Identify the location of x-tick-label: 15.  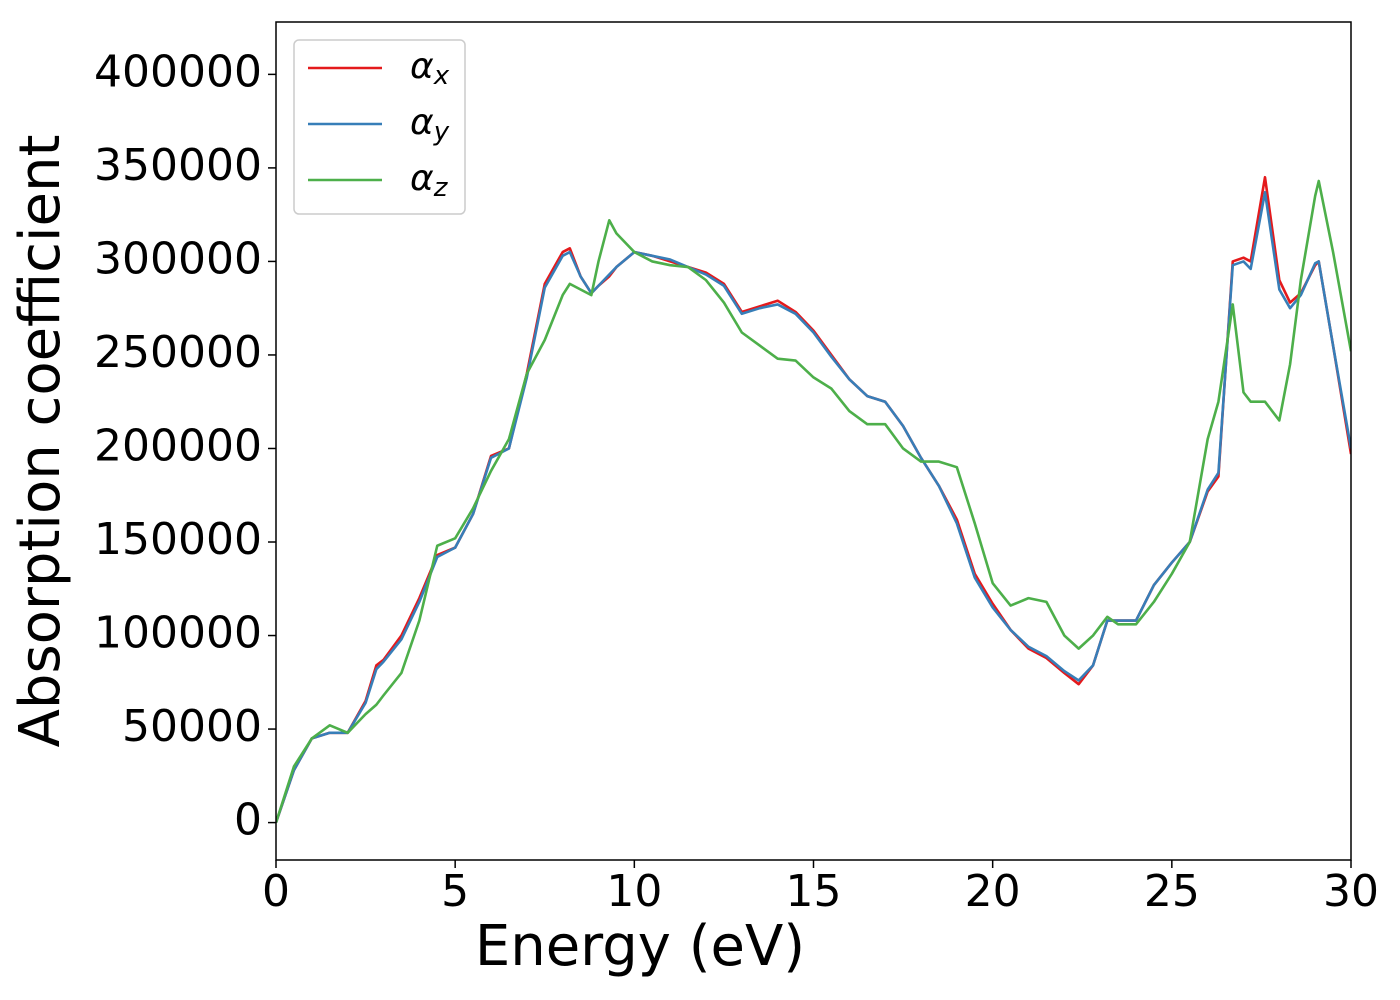
(814, 891).